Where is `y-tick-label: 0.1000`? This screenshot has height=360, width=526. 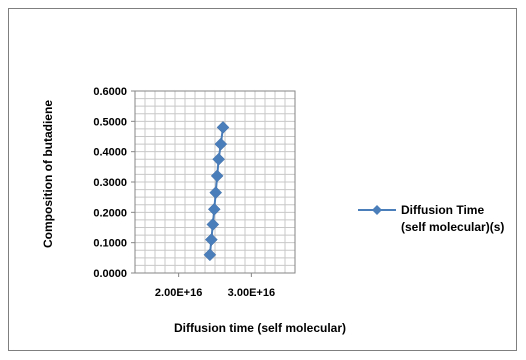 y-tick-label: 0.1000 is located at coordinates (110, 244).